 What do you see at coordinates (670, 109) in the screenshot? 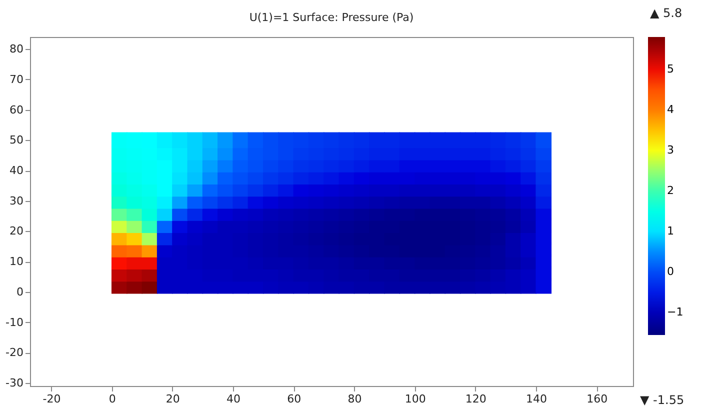
I see `color-bar-label: 4` at bounding box center [670, 109].